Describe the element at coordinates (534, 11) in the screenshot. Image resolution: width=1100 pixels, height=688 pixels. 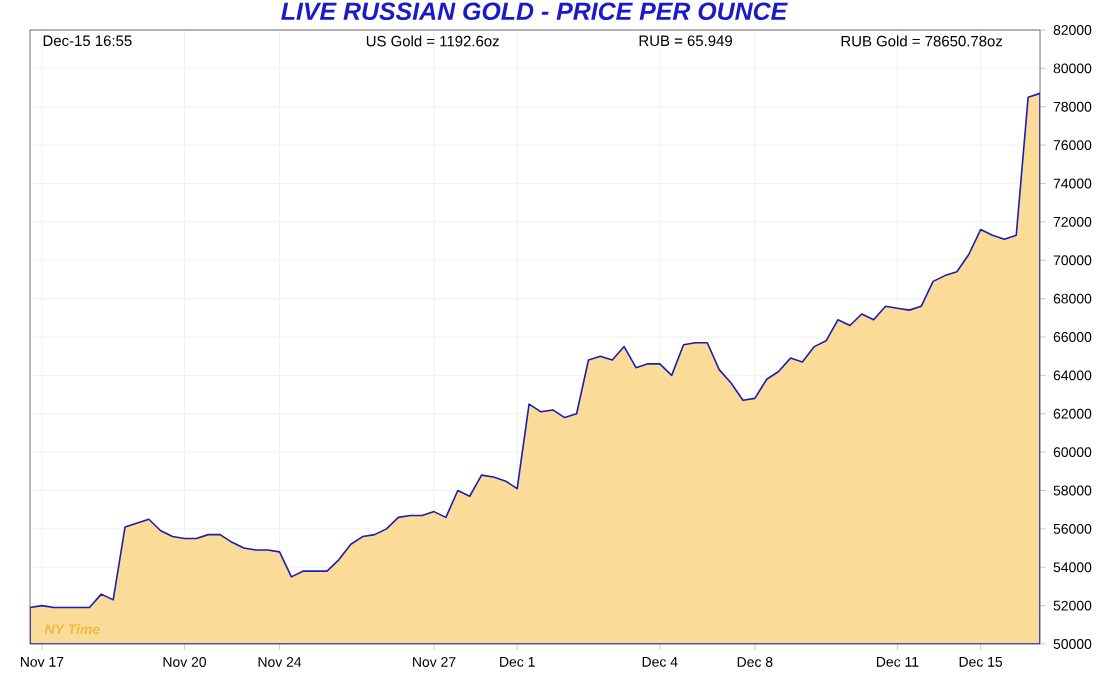
I see `chart-title: LIVE RUSSIAN GOLD - PRICE PER OUNCE` at that location.